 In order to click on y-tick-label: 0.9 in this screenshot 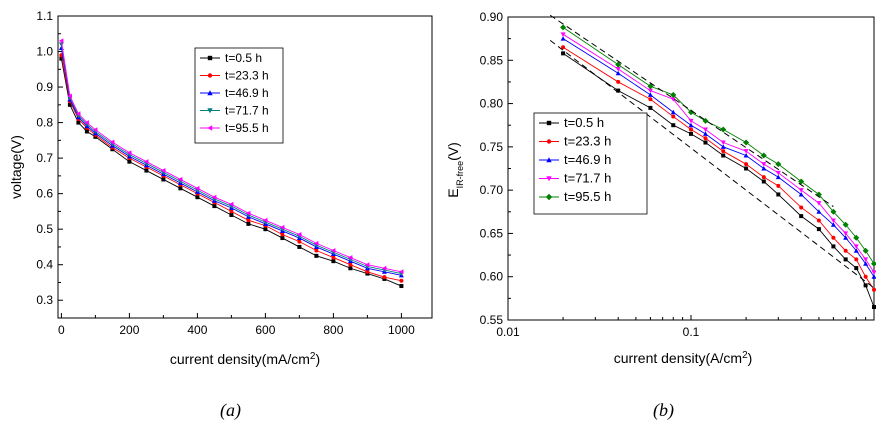, I will do `click(44, 87)`.